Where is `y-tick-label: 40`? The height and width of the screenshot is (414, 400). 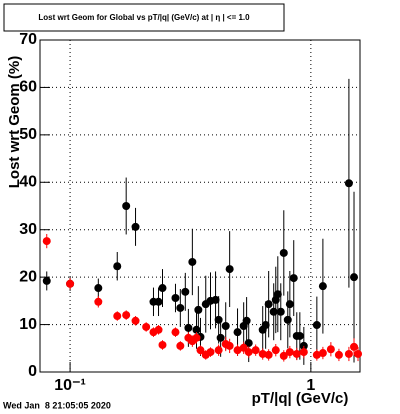
y-tick-label: 40 is located at coordinates (28, 182).